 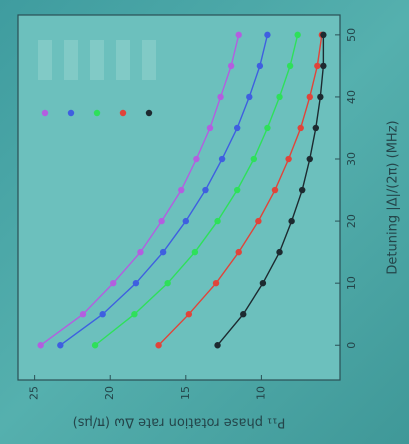 I want to click on x-axis-label: Detuning |Δ|/(2π) (MHz), so click(x=393, y=197).